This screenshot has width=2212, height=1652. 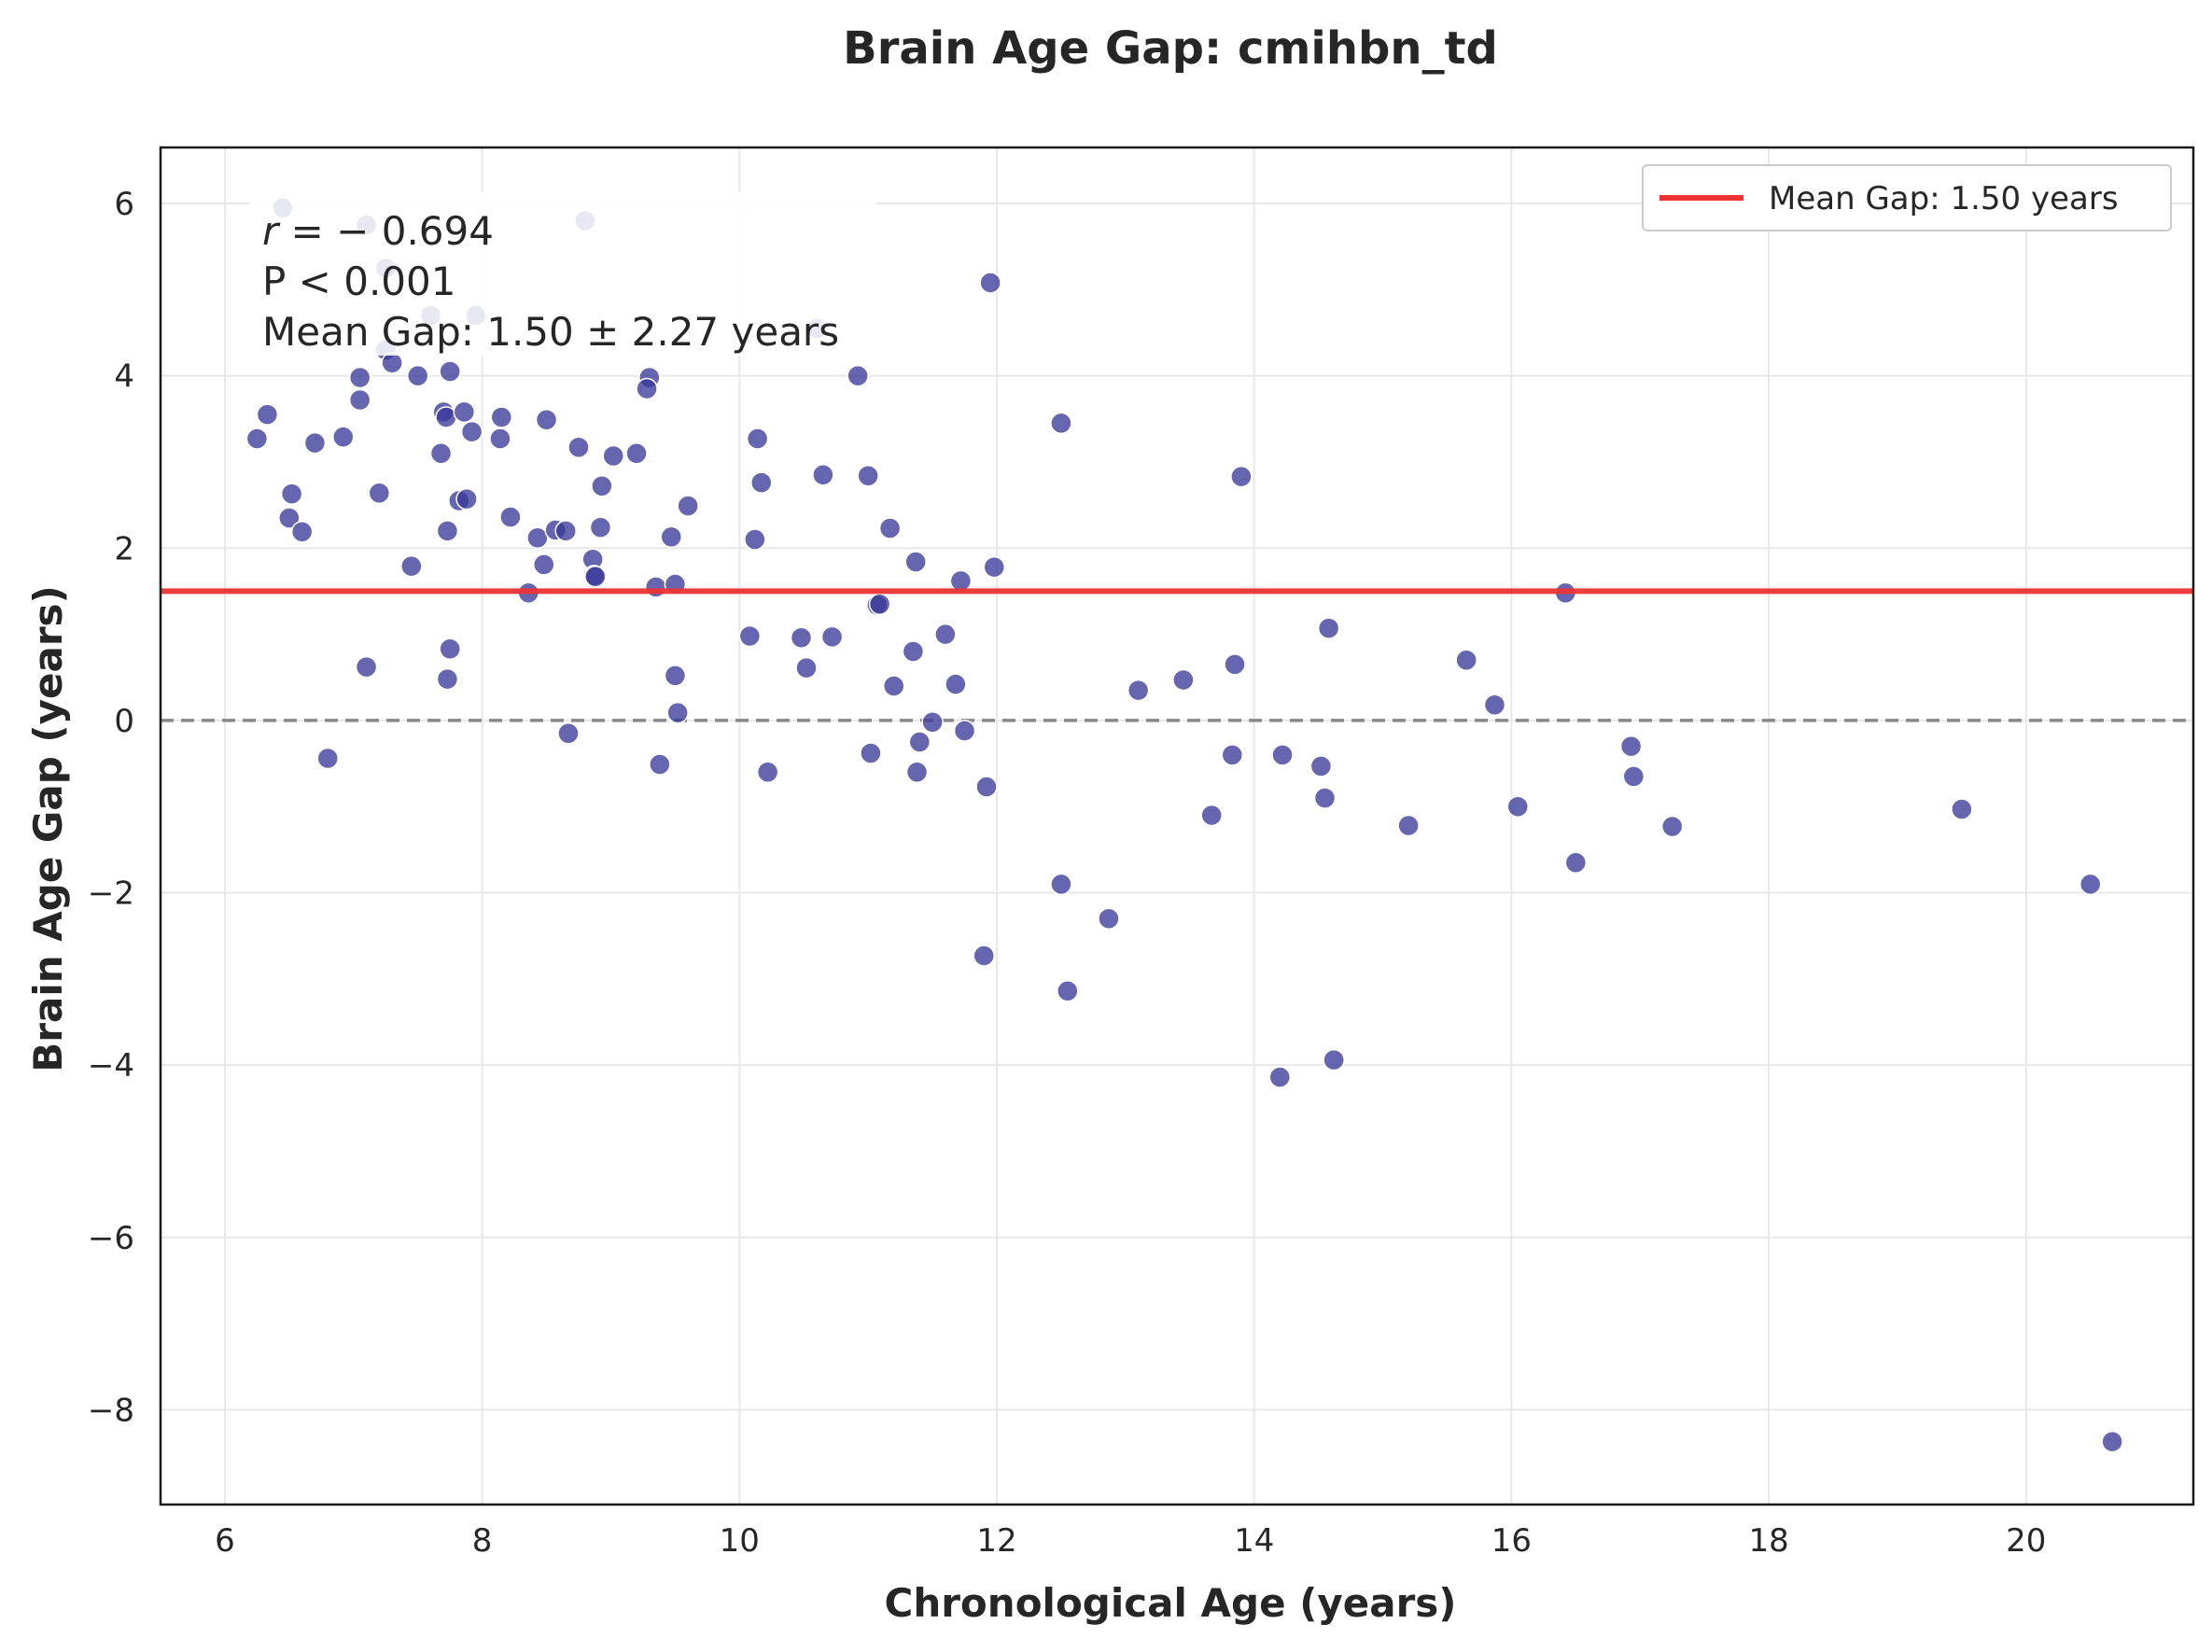 I want to click on legend: Mean Gap: 1.50 years, so click(x=1907, y=197).